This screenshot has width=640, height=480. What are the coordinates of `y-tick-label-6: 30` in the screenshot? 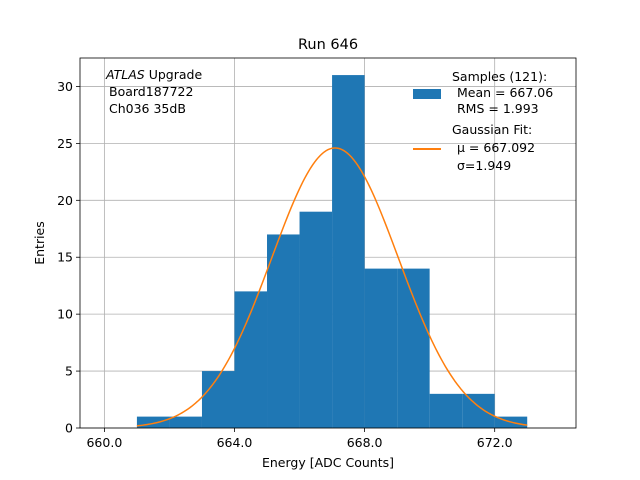 It's located at (65, 86).